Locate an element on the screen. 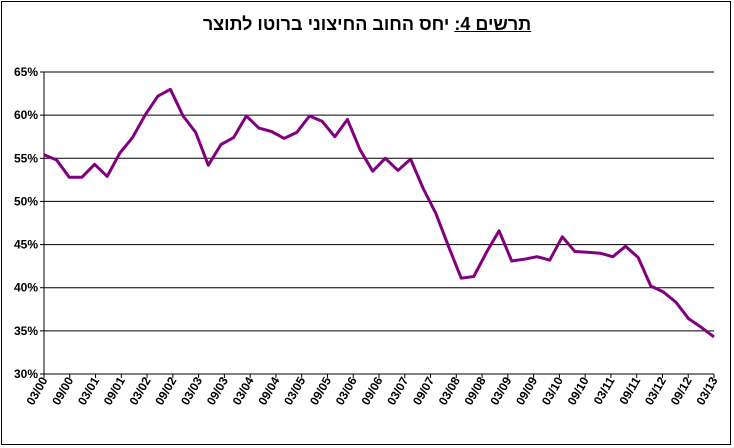 The image size is (734, 448). x-tick-label: 09/02 is located at coordinates (165, 390).